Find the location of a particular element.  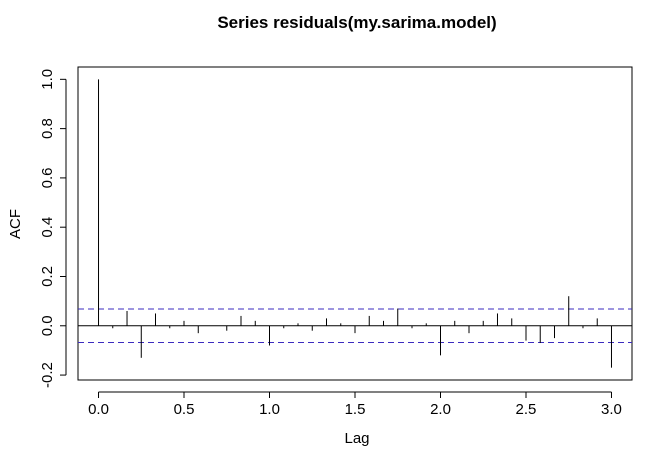

y-axis-label: ACF is located at coordinates (15, 224).